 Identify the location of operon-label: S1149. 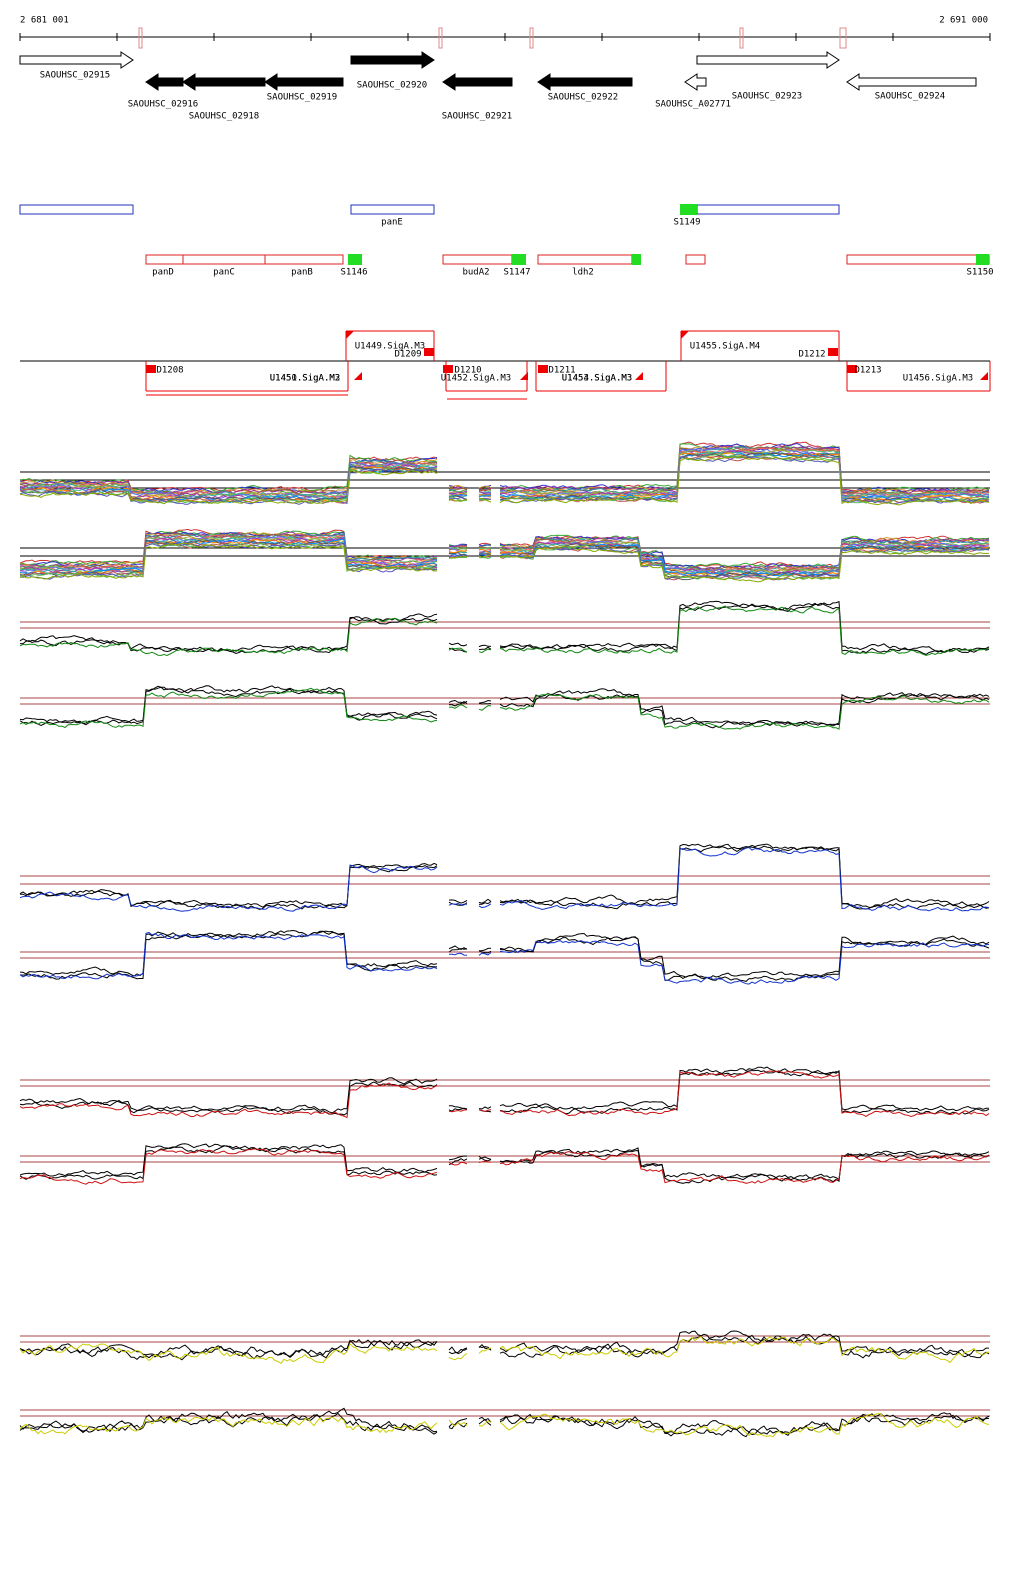
(686, 223).